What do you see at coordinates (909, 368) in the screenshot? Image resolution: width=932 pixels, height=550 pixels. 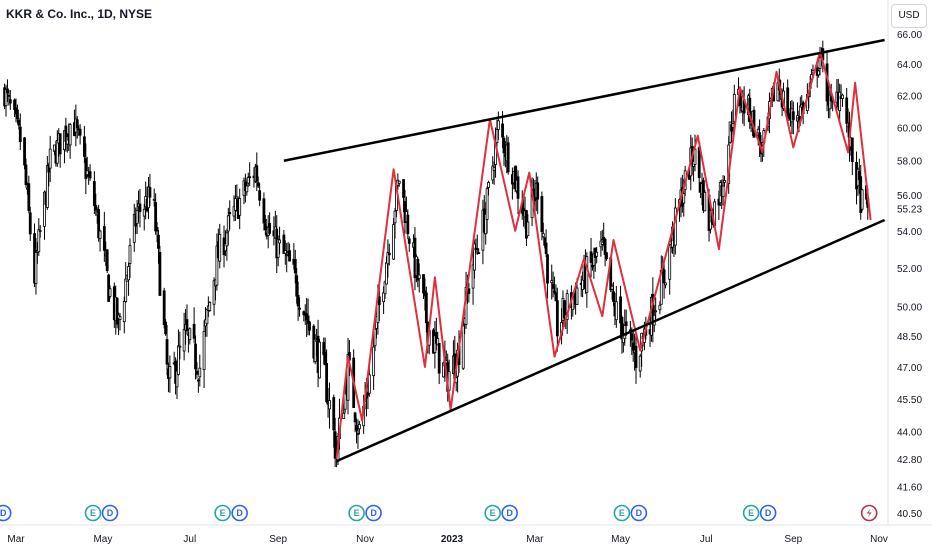 I see `y-tick-label: 47.00` at bounding box center [909, 368].